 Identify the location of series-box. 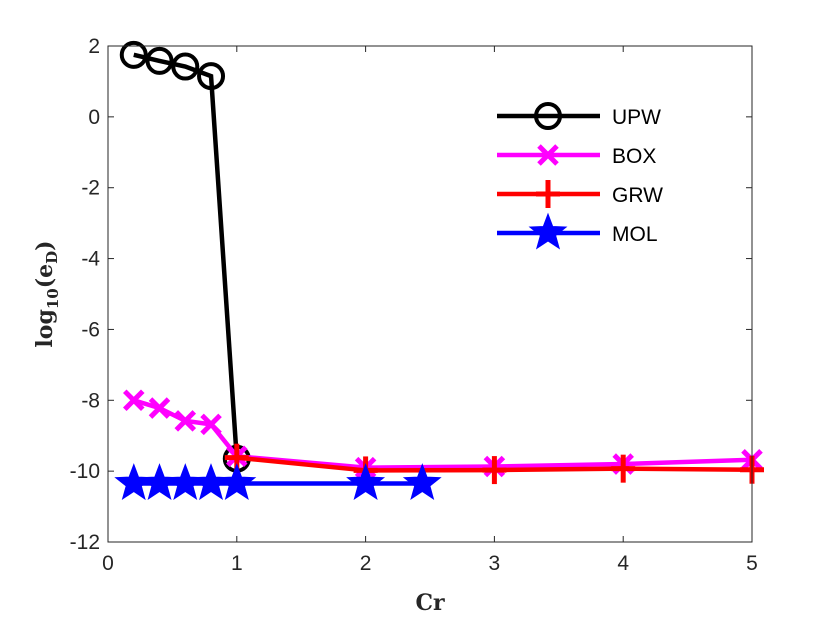
(442, 434).